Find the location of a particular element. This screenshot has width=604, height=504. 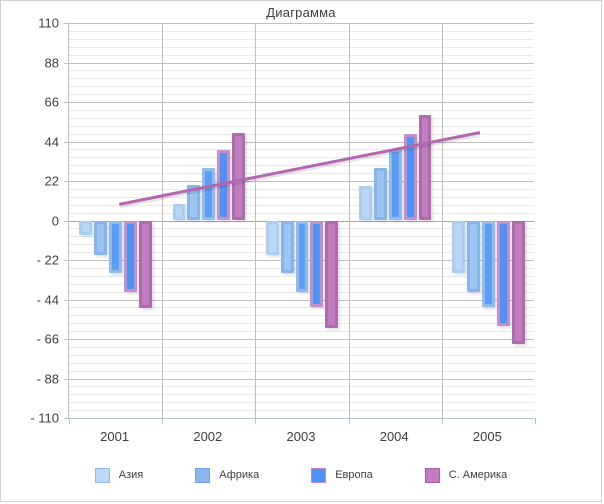

x-axis-tick-label: 2005 is located at coordinates (487, 436).